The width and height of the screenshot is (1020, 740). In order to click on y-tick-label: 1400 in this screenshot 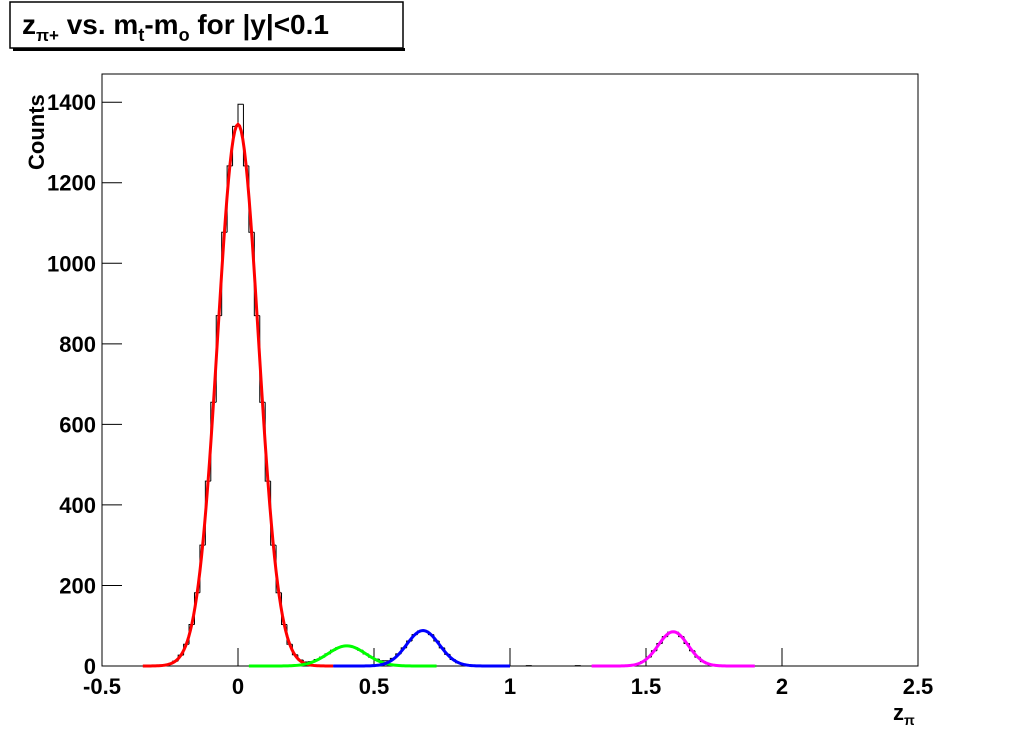, I will do `click(71, 102)`.